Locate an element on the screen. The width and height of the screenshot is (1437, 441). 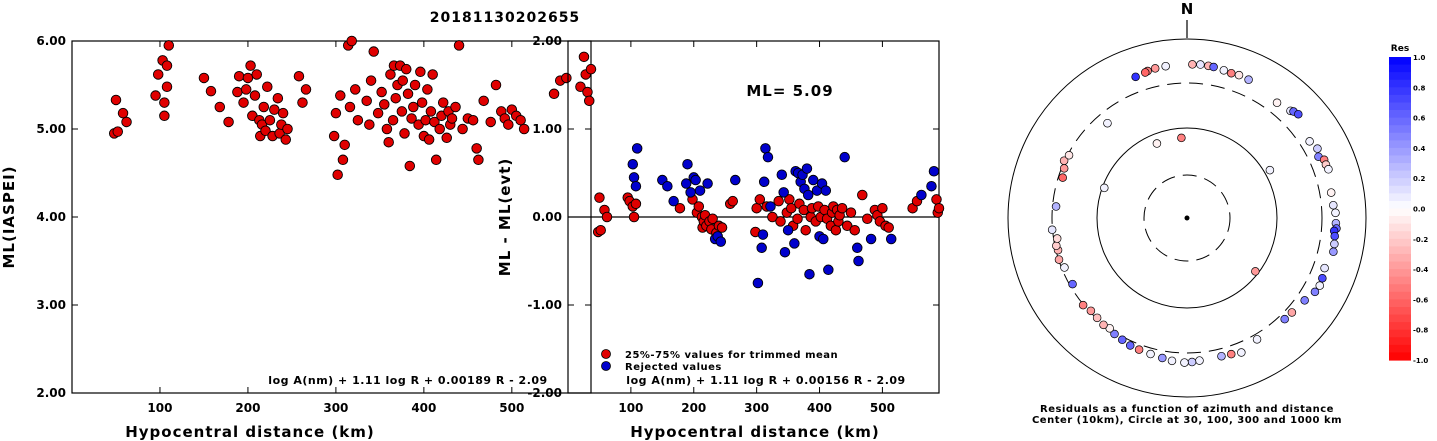
y-tick-label: 6.00 is located at coordinates (51, 41).